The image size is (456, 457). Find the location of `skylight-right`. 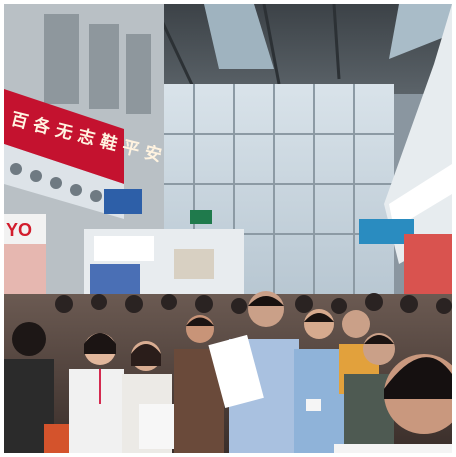

skylight-right is located at coordinates (420, 31).